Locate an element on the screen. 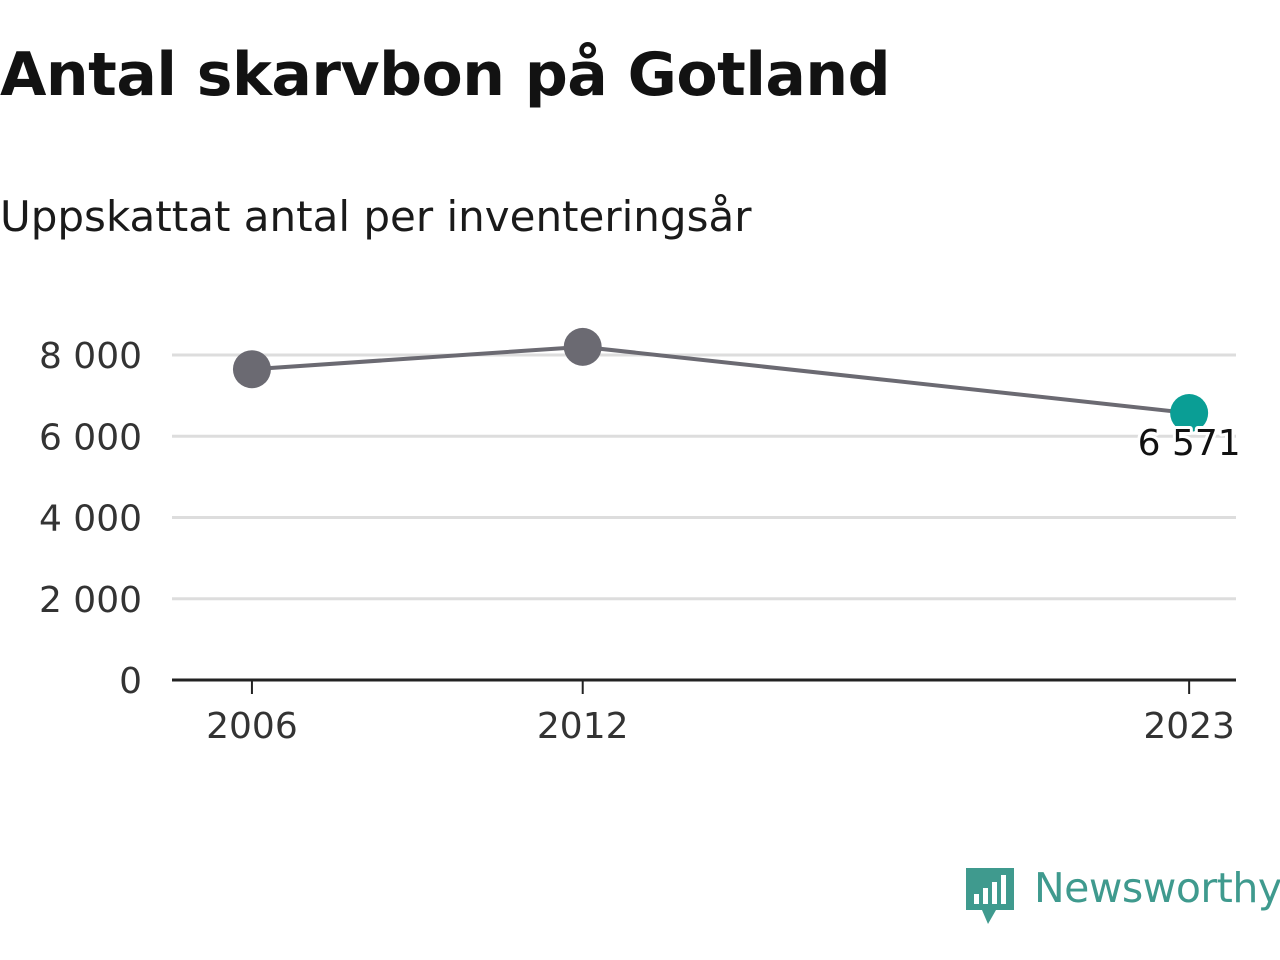 The height and width of the screenshot is (960, 1280). series-line-group is located at coordinates (720, 380).